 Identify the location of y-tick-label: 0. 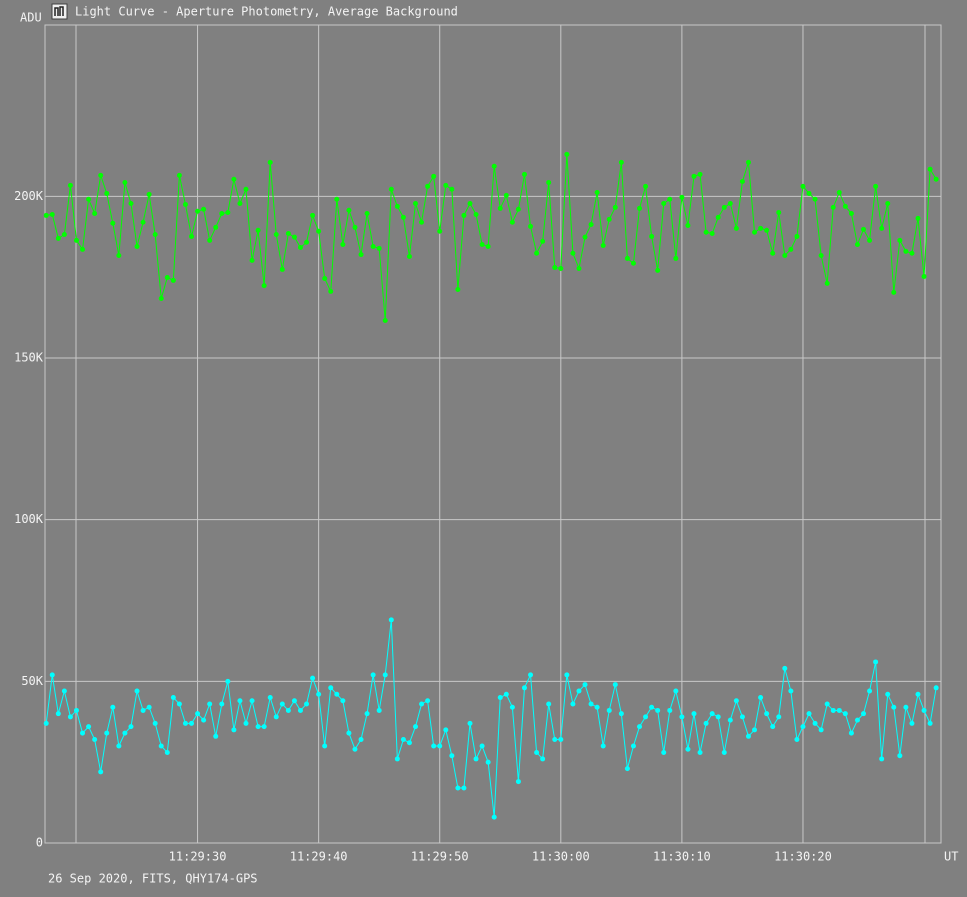
(39, 843).